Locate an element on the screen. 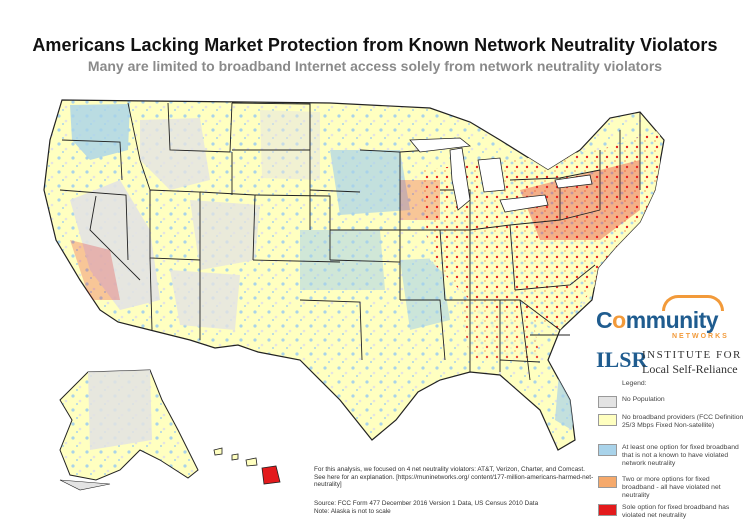  legend-label: No Population is located at coordinates (643, 399).